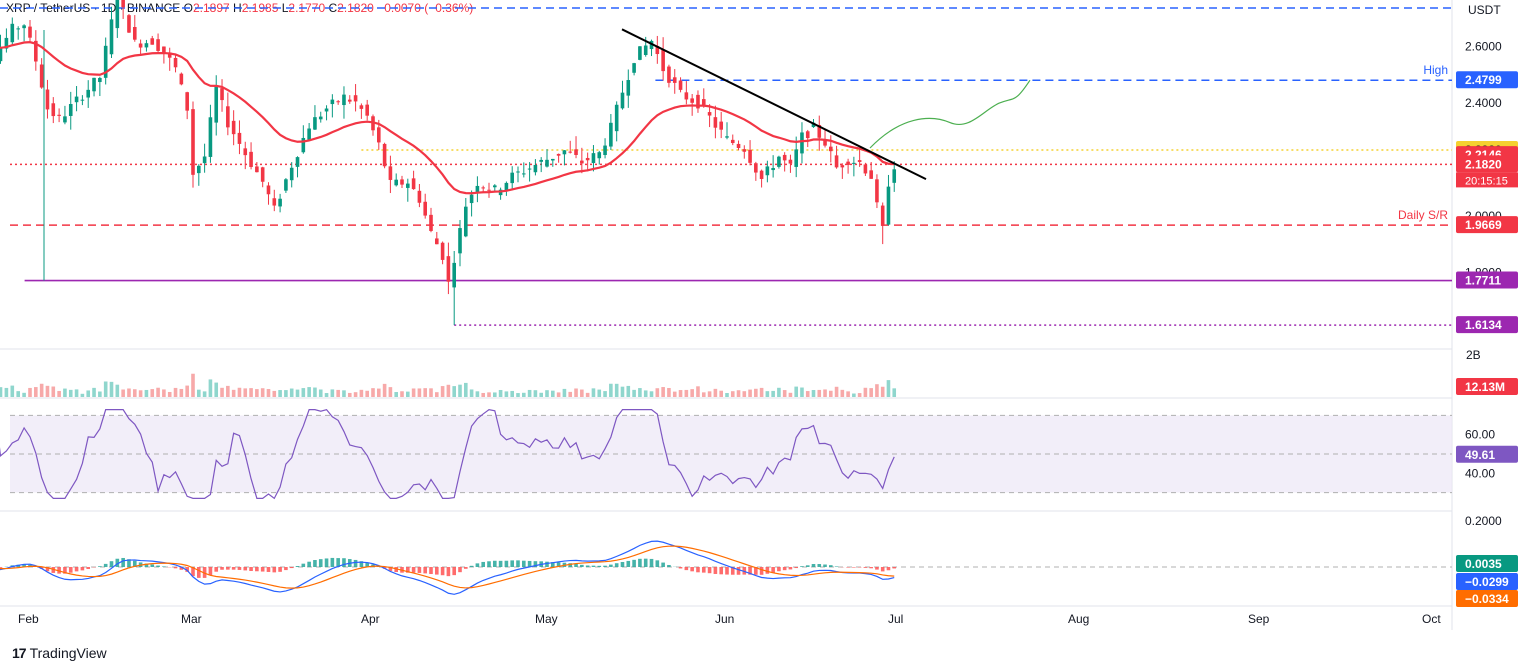 The height and width of the screenshot is (671, 1536). What do you see at coordinates (546, 619) in the screenshot?
I see `x-axis-month-label: May` at bounding box center [546, 619].